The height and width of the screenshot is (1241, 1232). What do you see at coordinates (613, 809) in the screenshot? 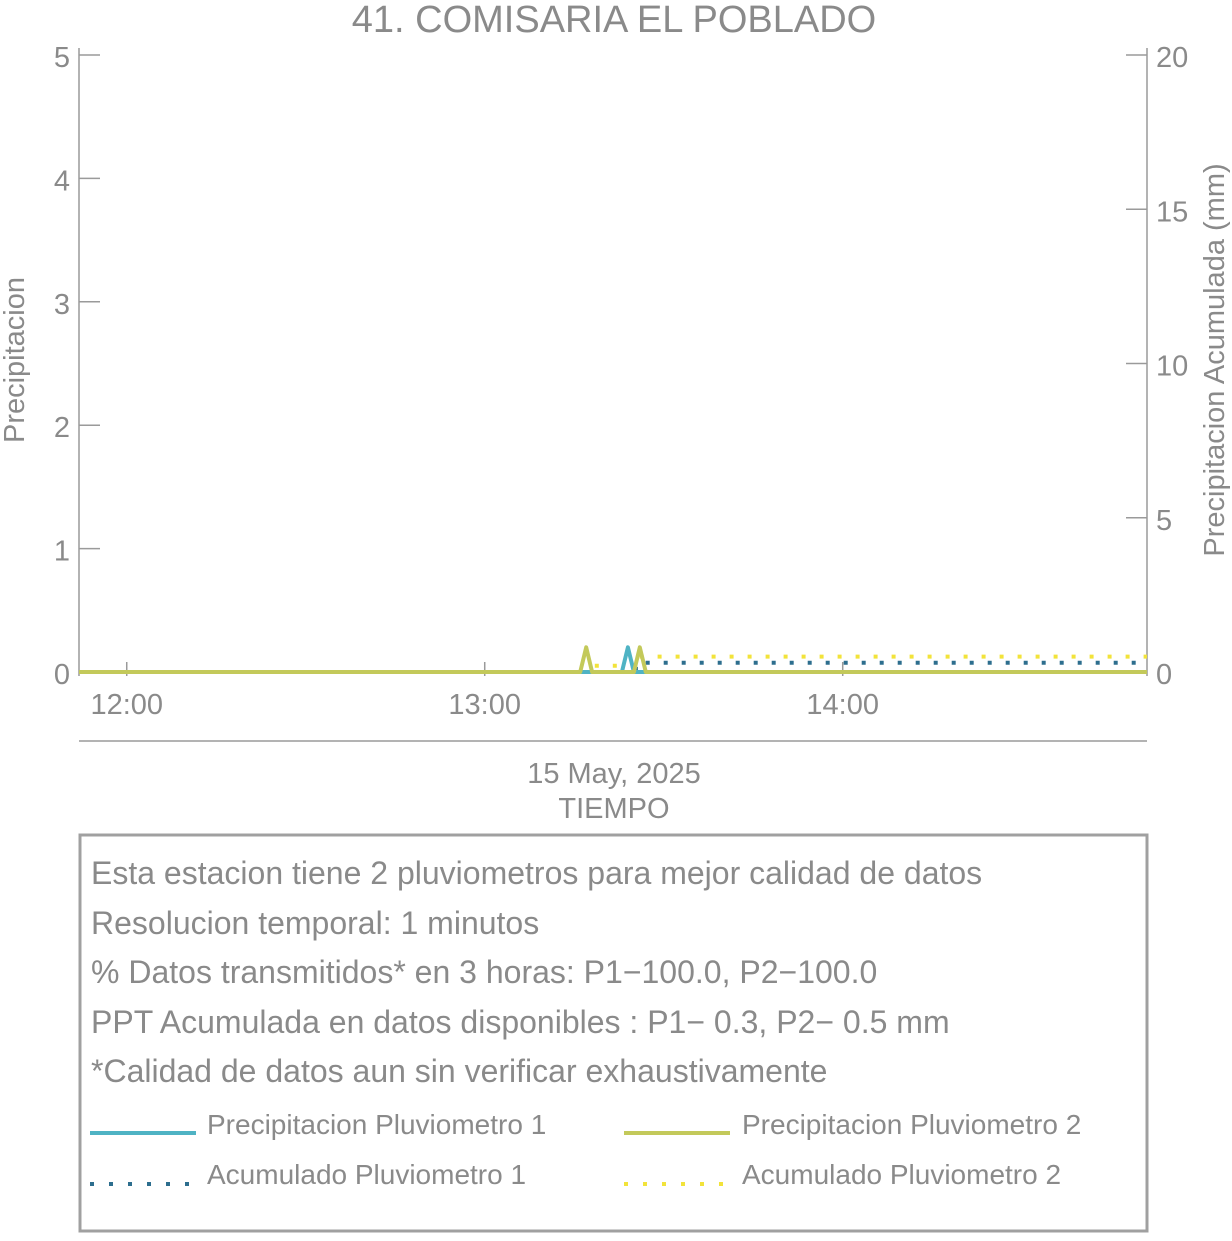
I see `x-axis-label: TIEMPO` at bounding box center [613, 809].